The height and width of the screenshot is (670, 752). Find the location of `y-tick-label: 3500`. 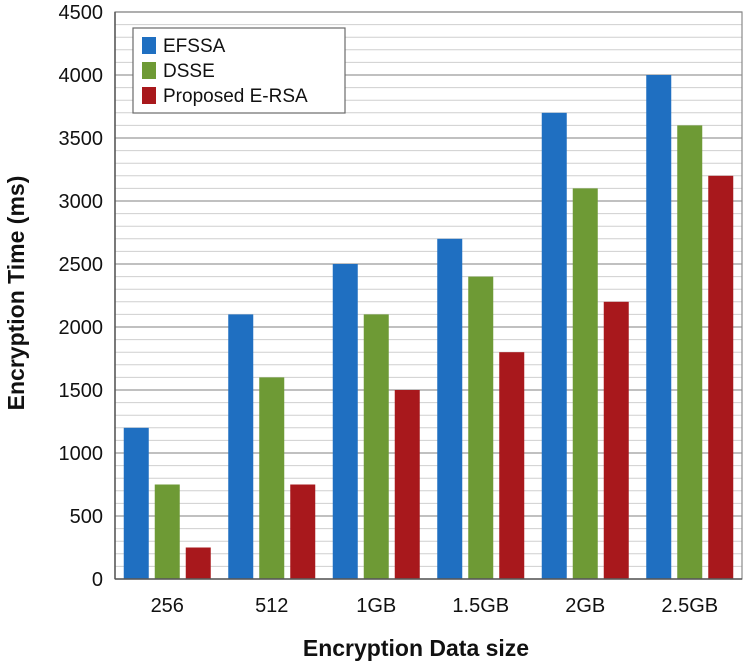

y-tick-label: 3500 is located at coordinates (81, 139).